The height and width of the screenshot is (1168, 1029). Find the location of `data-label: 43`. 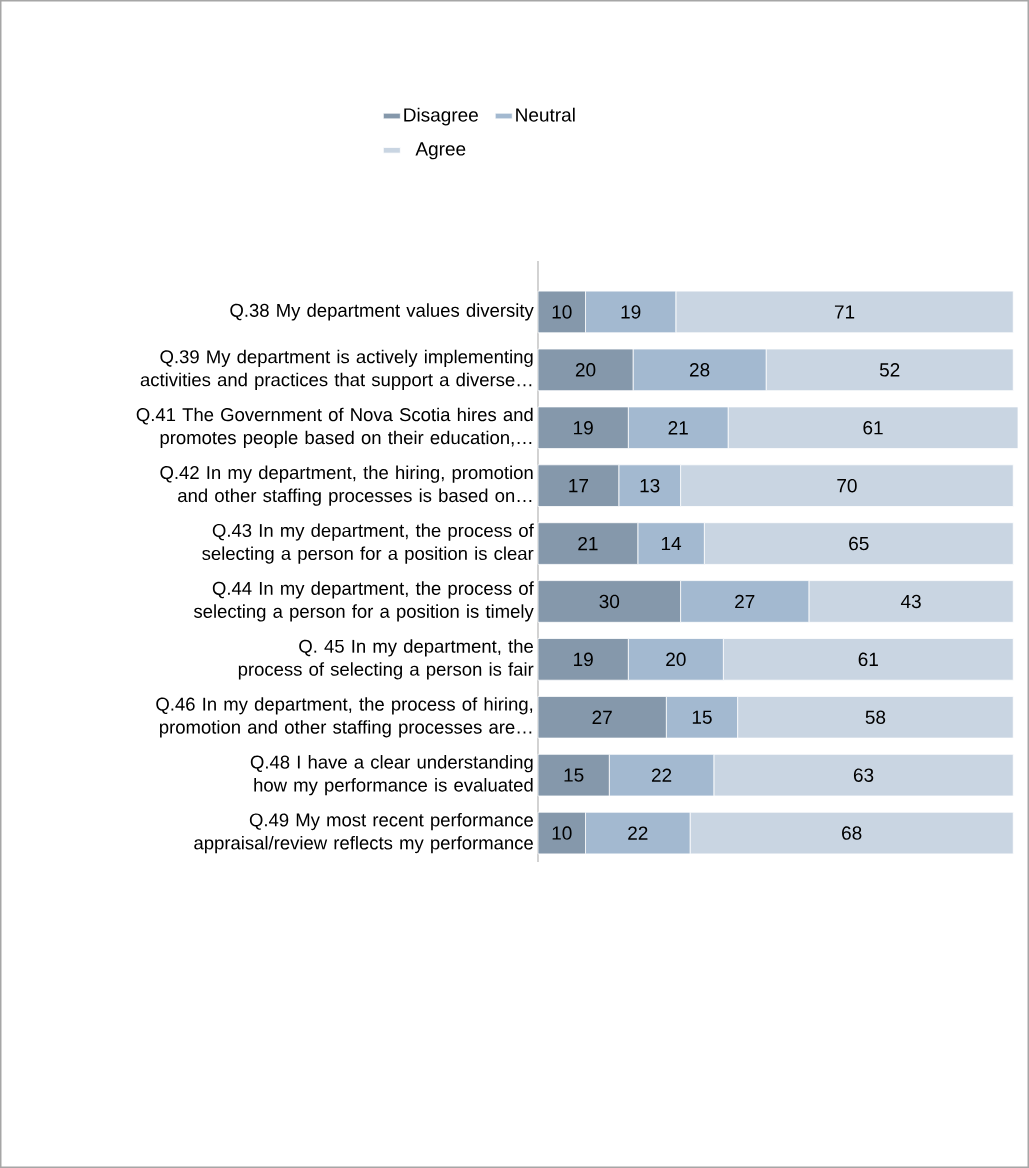

data-label: 43 is located at coordinates (910, 601).